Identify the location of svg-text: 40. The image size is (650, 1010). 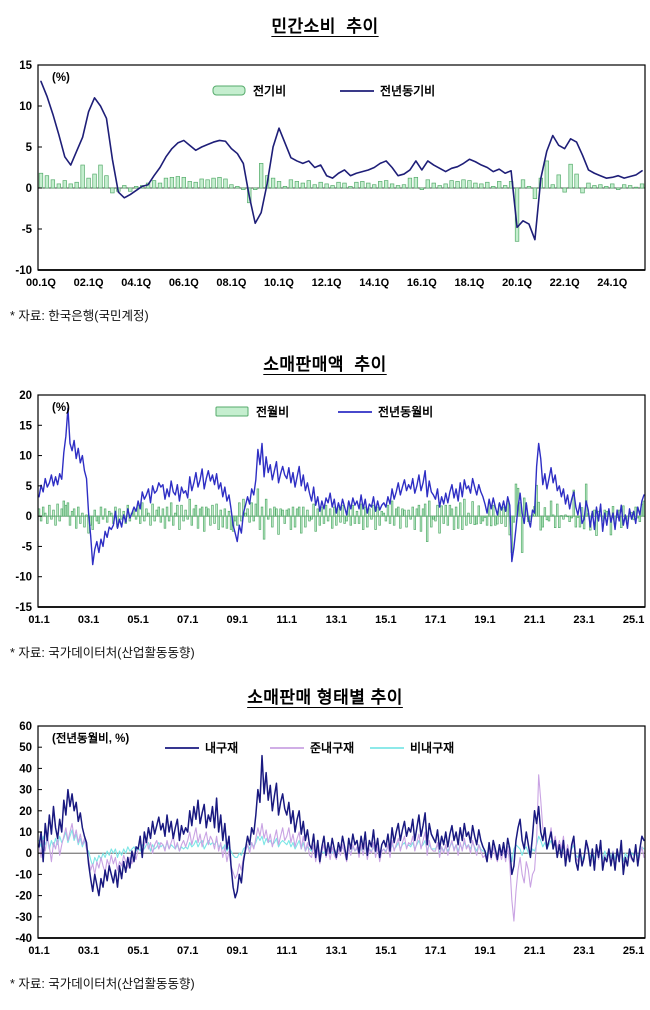
(25, 769).